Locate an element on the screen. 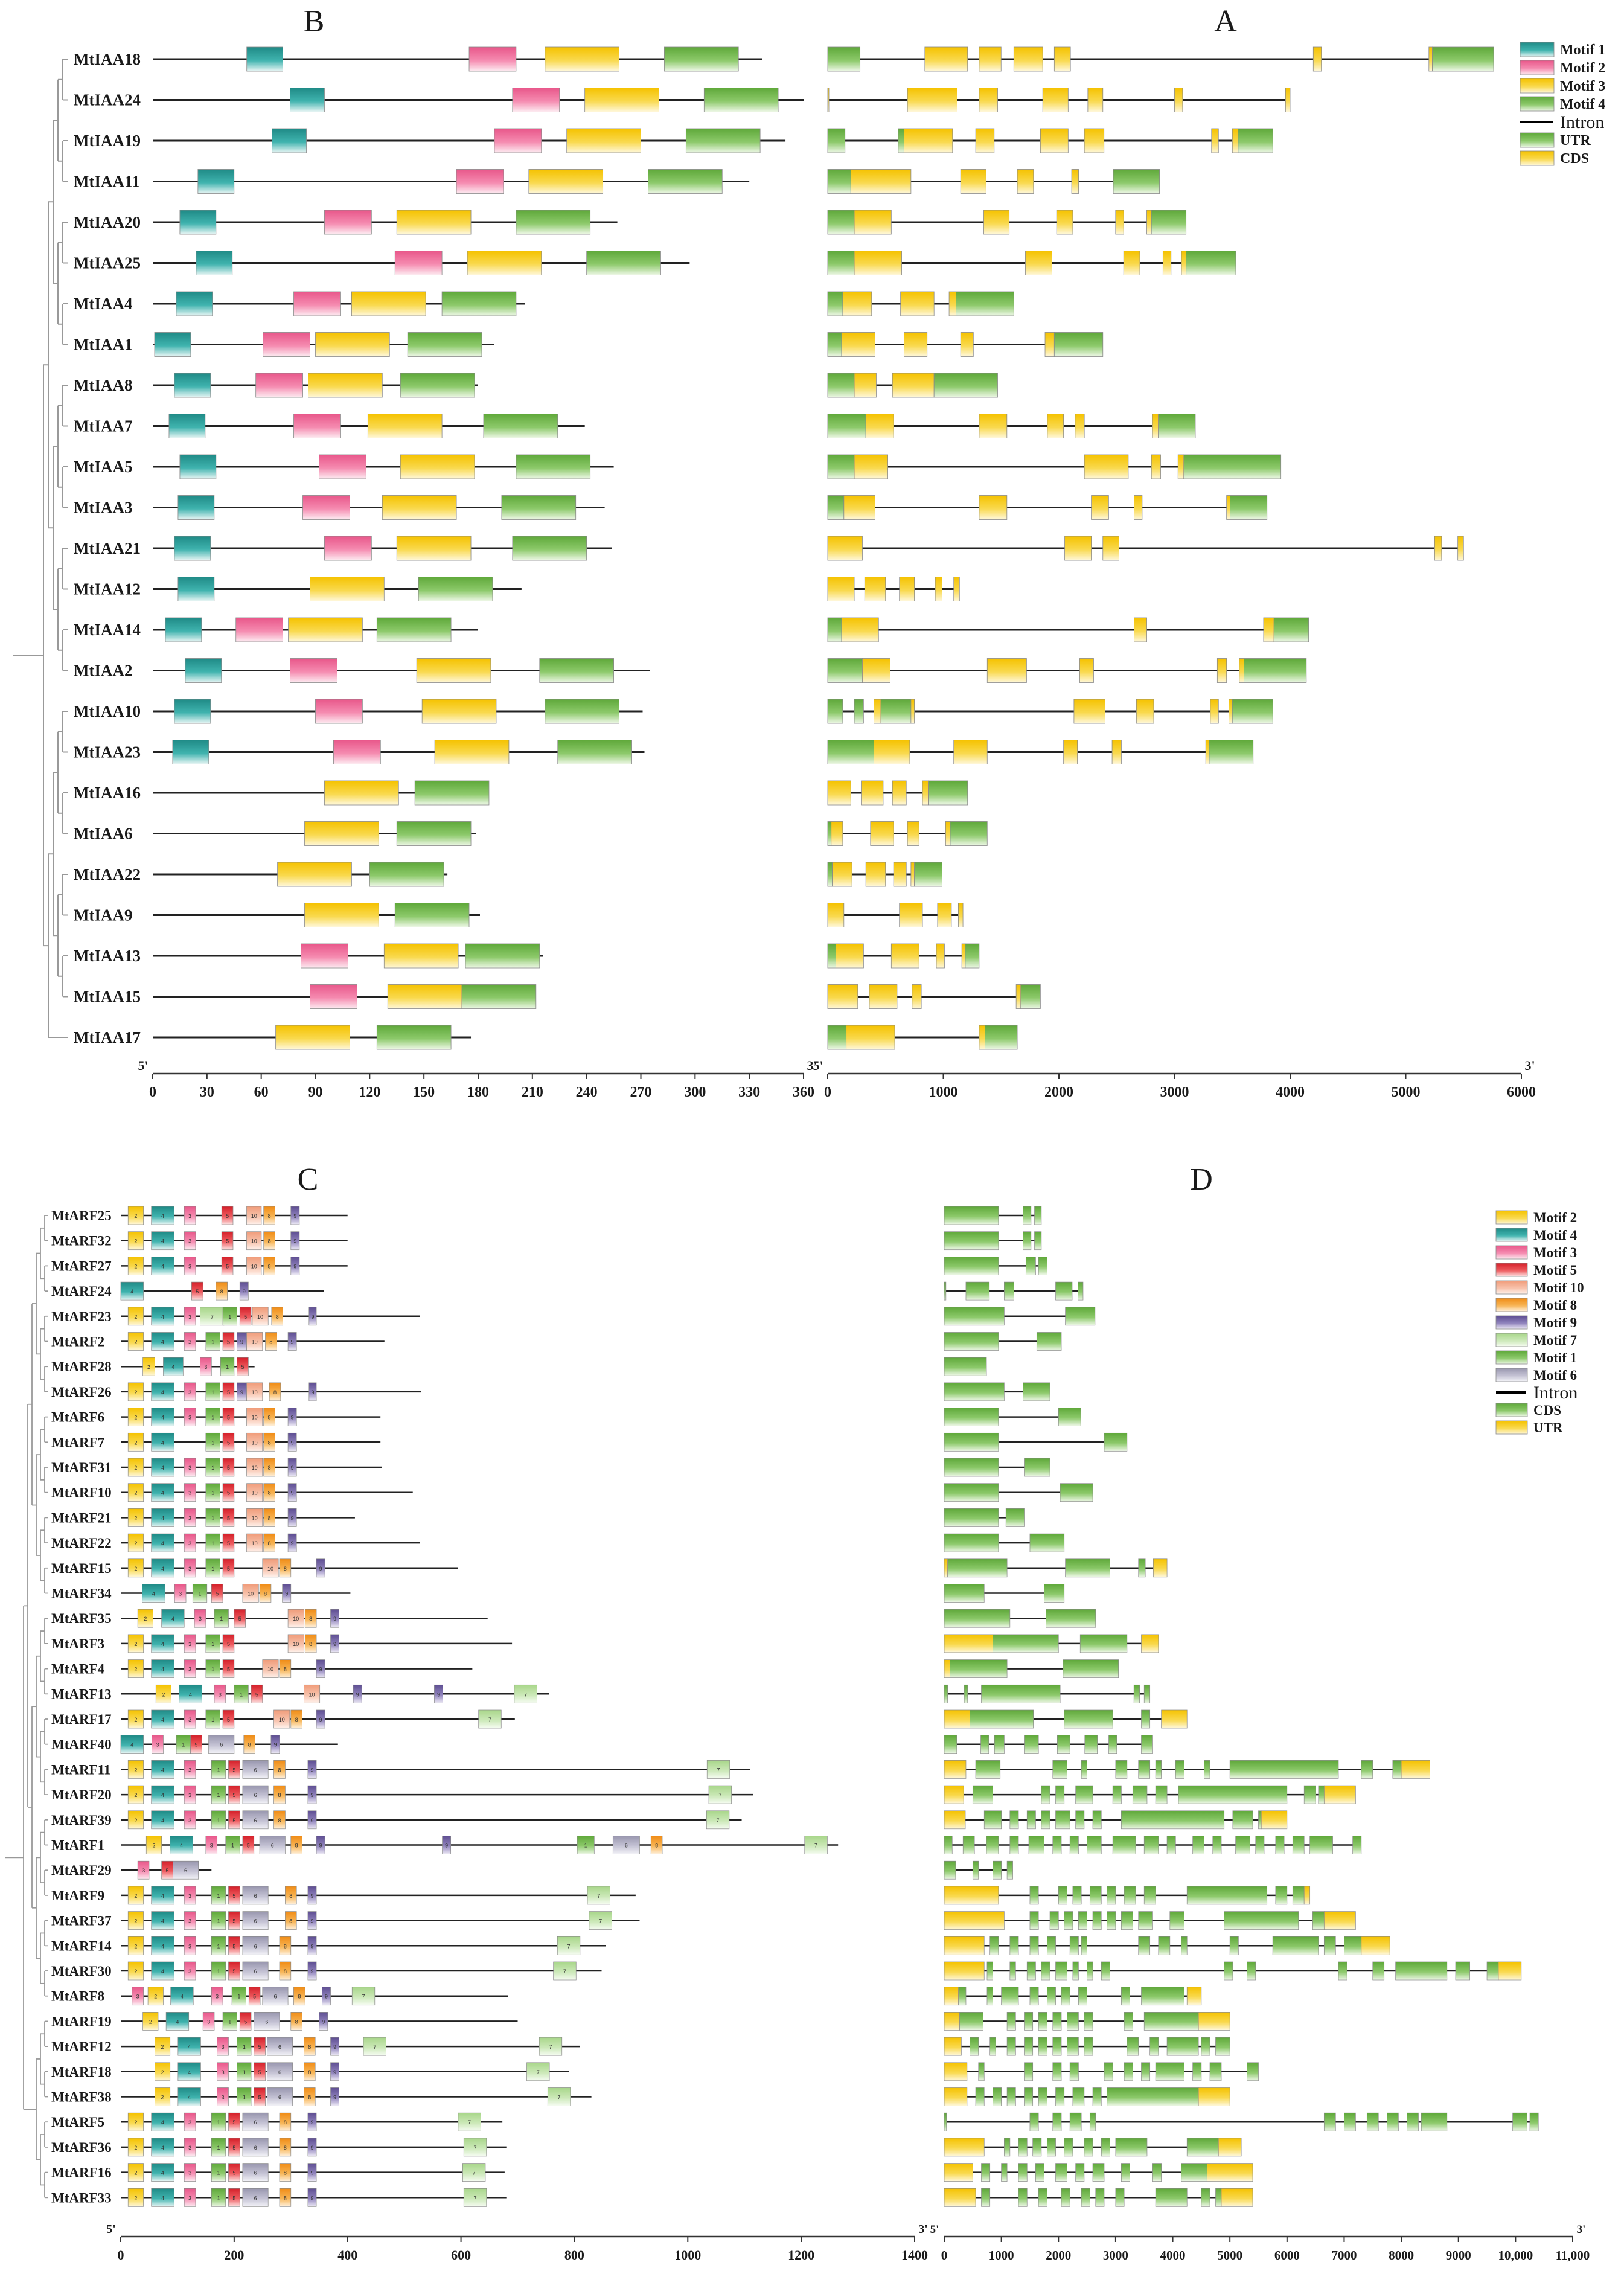 This screenshot has height=2274, width=1624. motif-number-label: 7 is located at coordinates (474, 2173).